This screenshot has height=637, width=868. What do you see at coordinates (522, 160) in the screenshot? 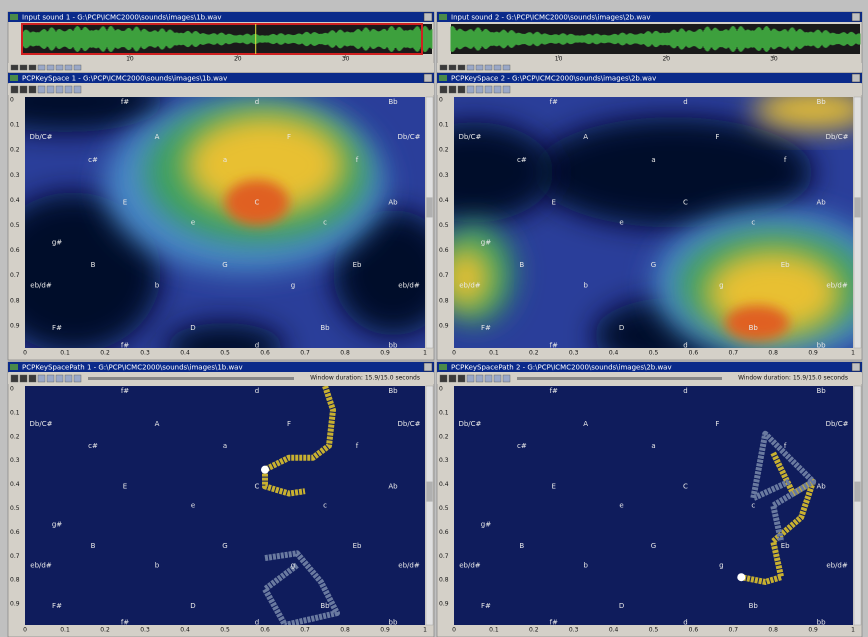
I see `key-label: c#` at bounding box center [522, 160].